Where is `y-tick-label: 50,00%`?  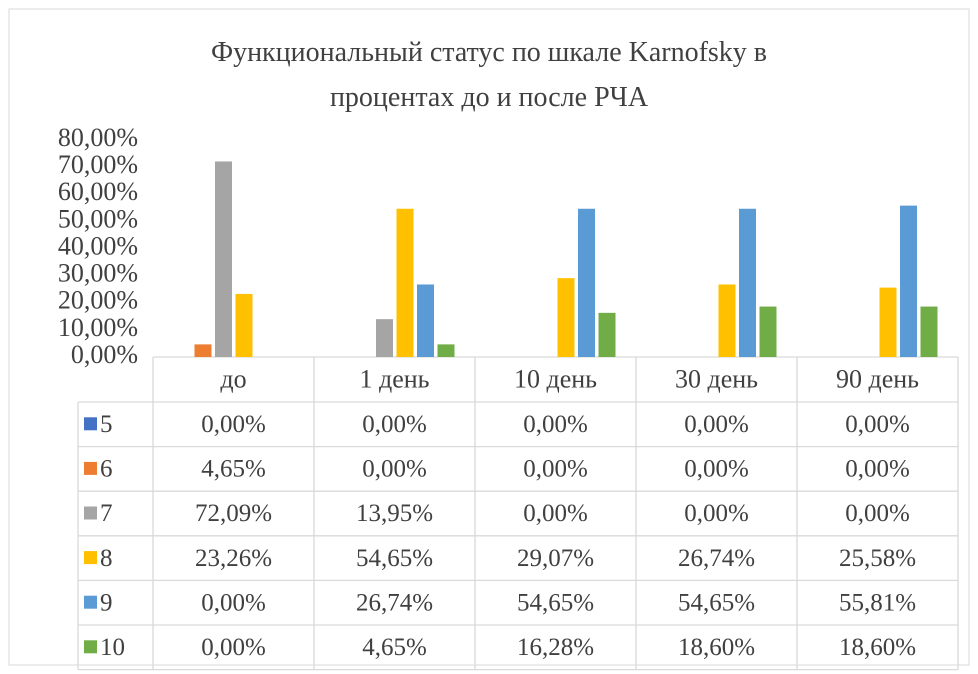 y-tick-label: 50,00% is located at coordinates (98, 218).